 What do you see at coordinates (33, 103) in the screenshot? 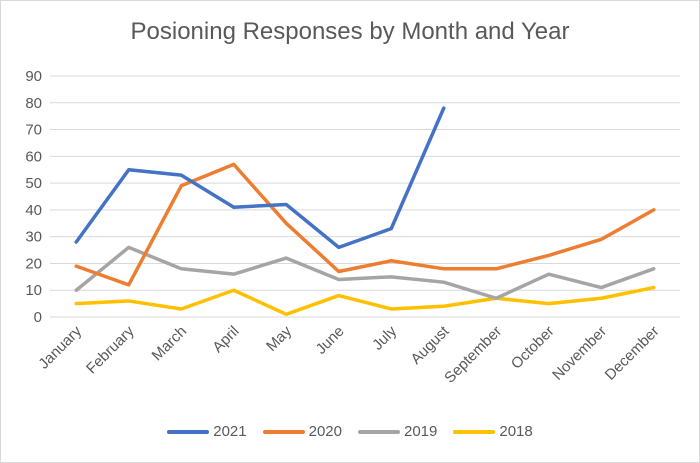
I see `y-tick-label: 80` at bounding box center [33, 103].